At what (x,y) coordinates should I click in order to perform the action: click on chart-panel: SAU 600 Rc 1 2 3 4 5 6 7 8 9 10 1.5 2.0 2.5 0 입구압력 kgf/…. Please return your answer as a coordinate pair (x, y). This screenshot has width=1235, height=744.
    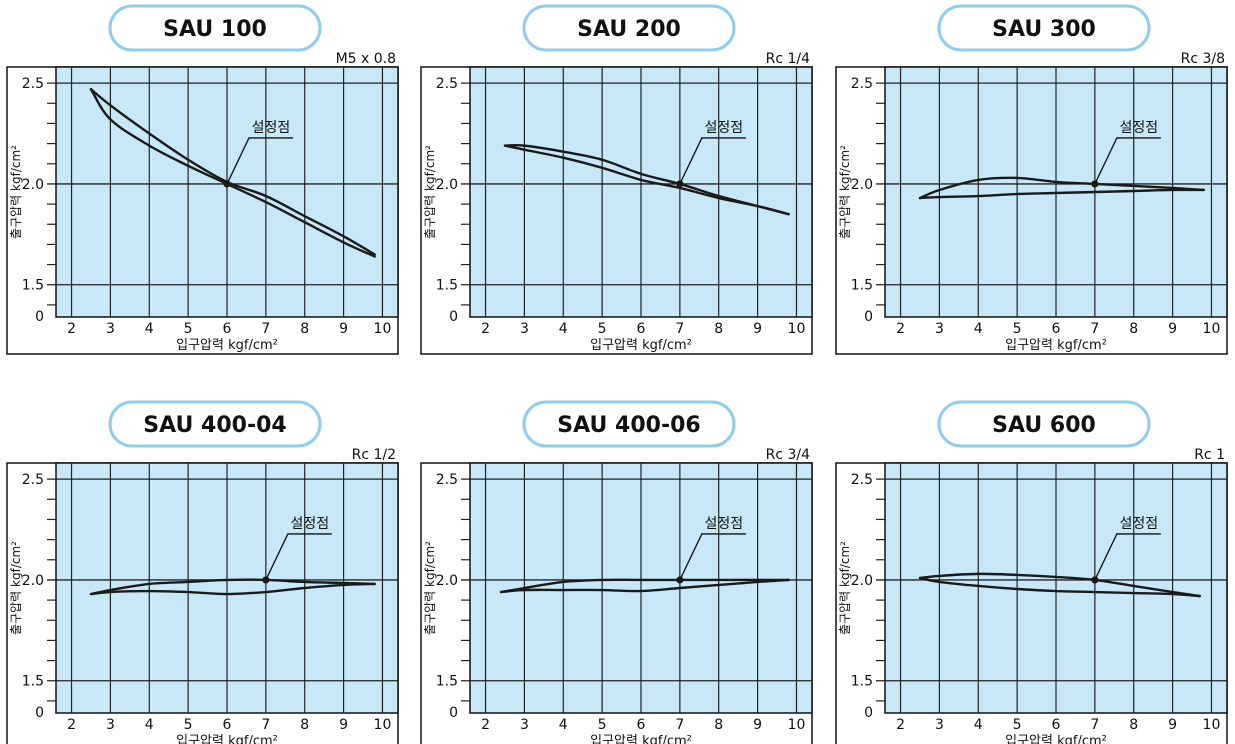
    Looking at the image, I should click on (1031, 572).